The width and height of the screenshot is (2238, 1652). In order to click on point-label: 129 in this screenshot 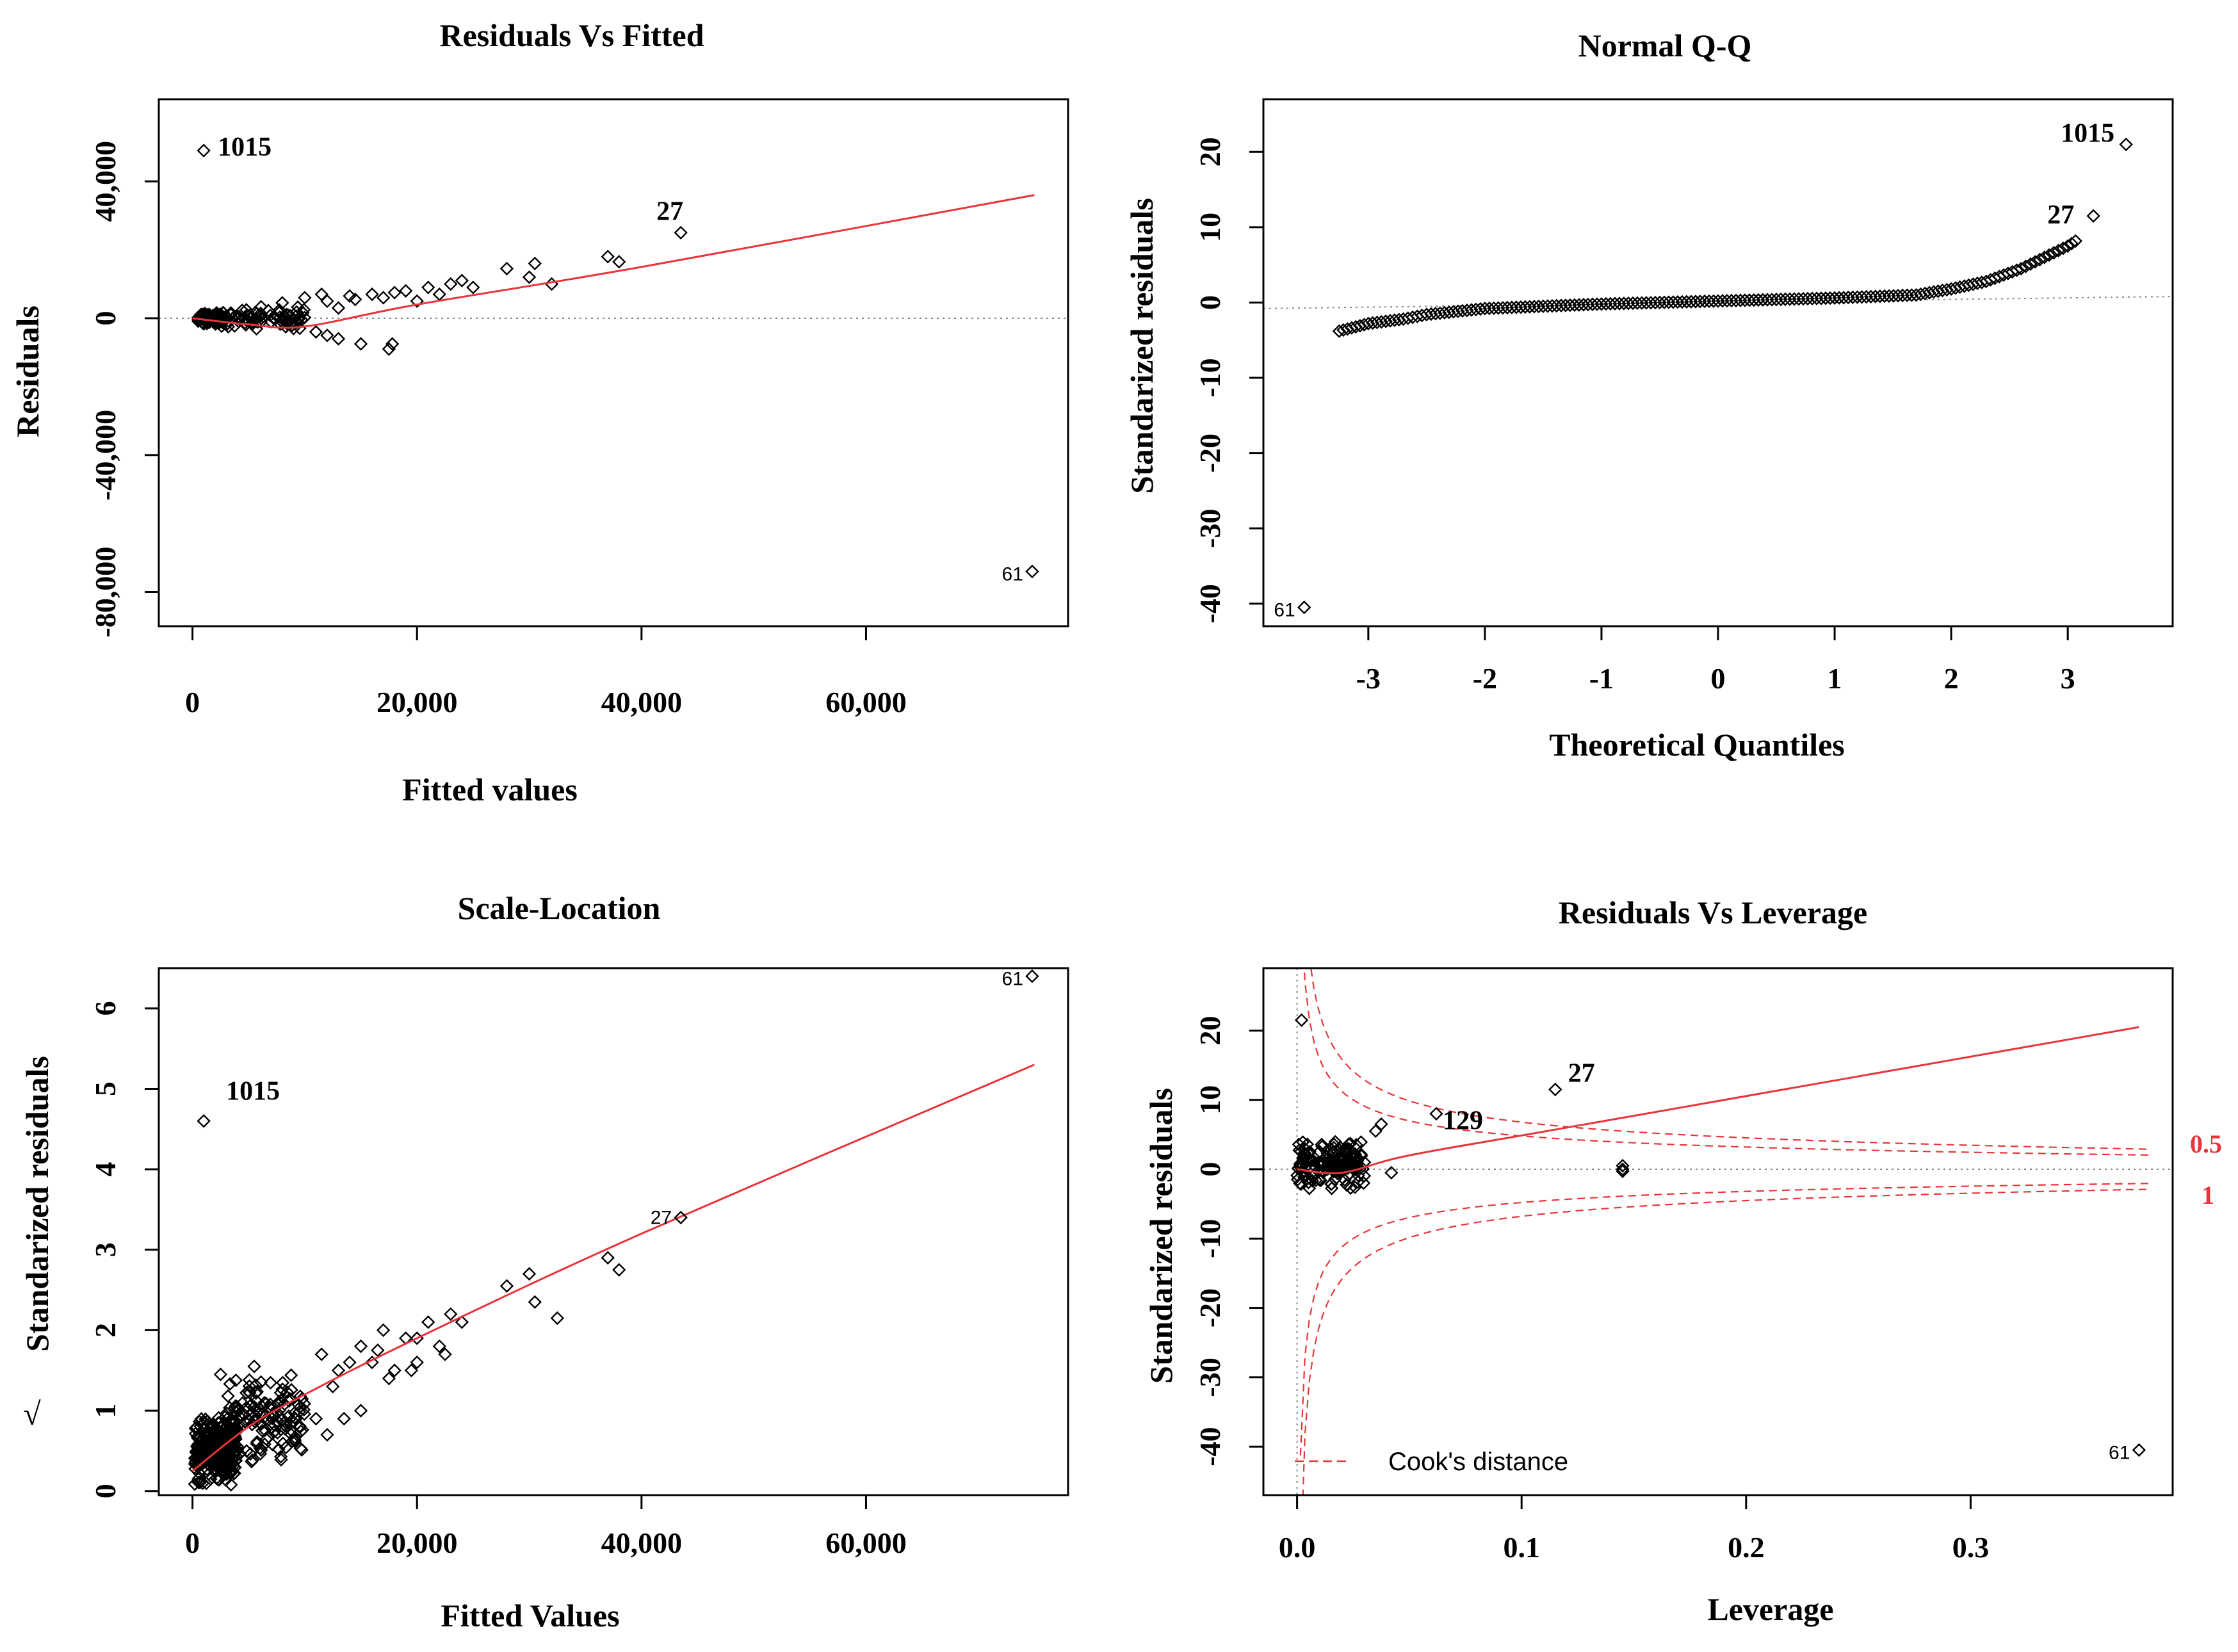, I will do `click(1463, 1120)`.